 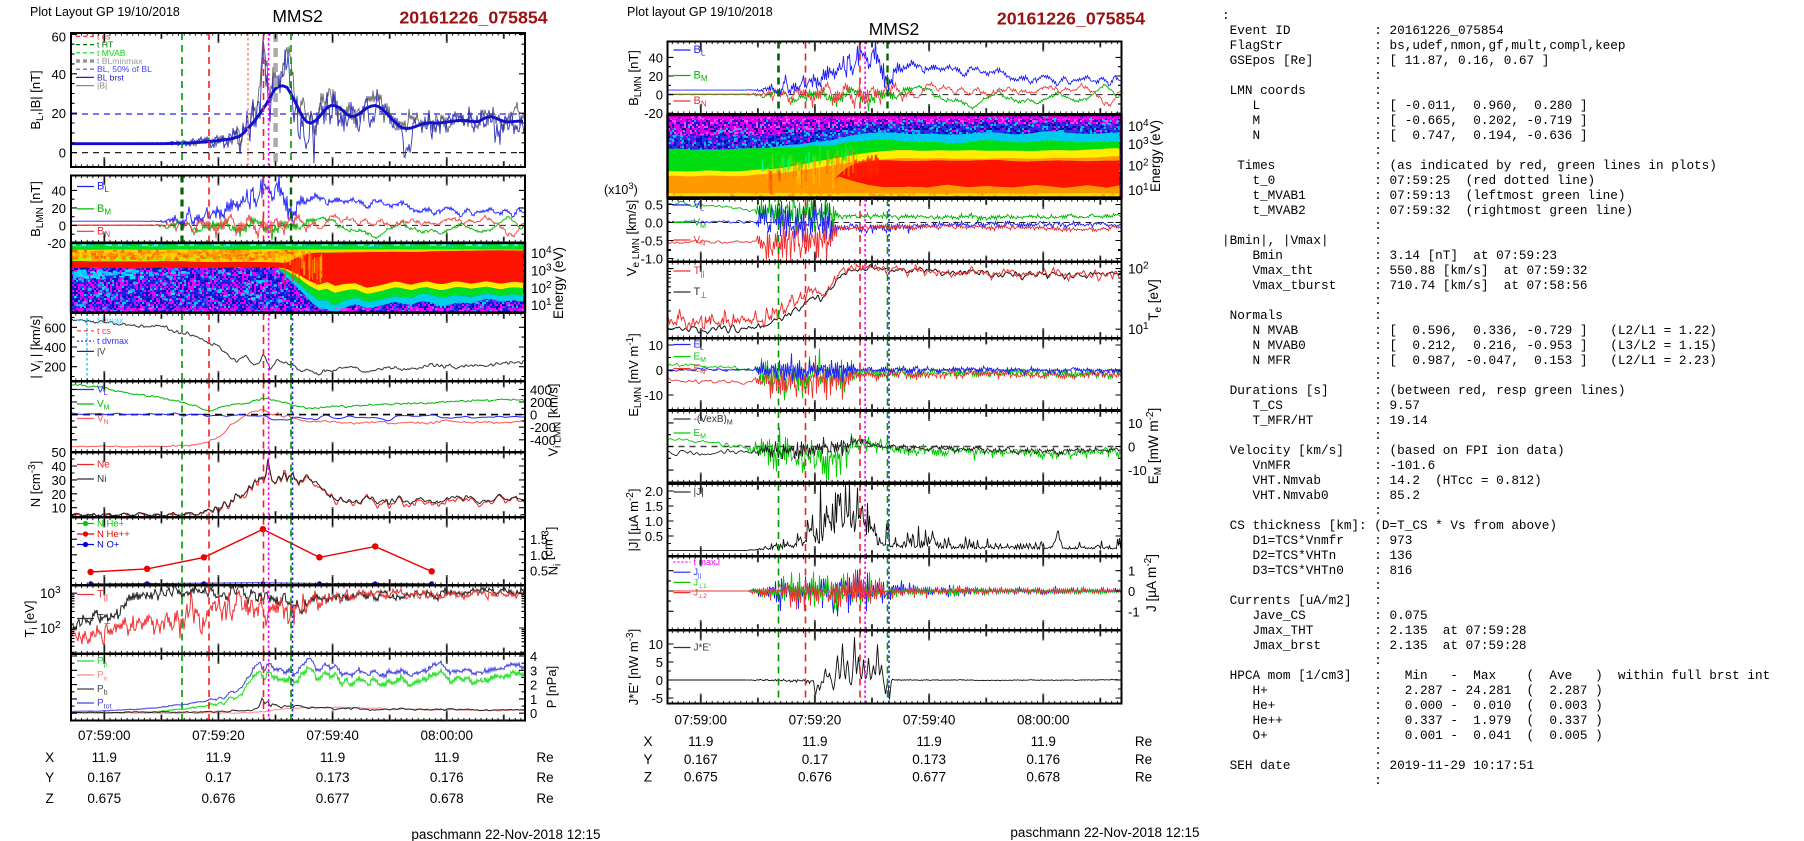 What do you see at coordinates (707, 562) in the screenshot?
I see `svg-text: t maxJ` at bounding box center [707, 562].